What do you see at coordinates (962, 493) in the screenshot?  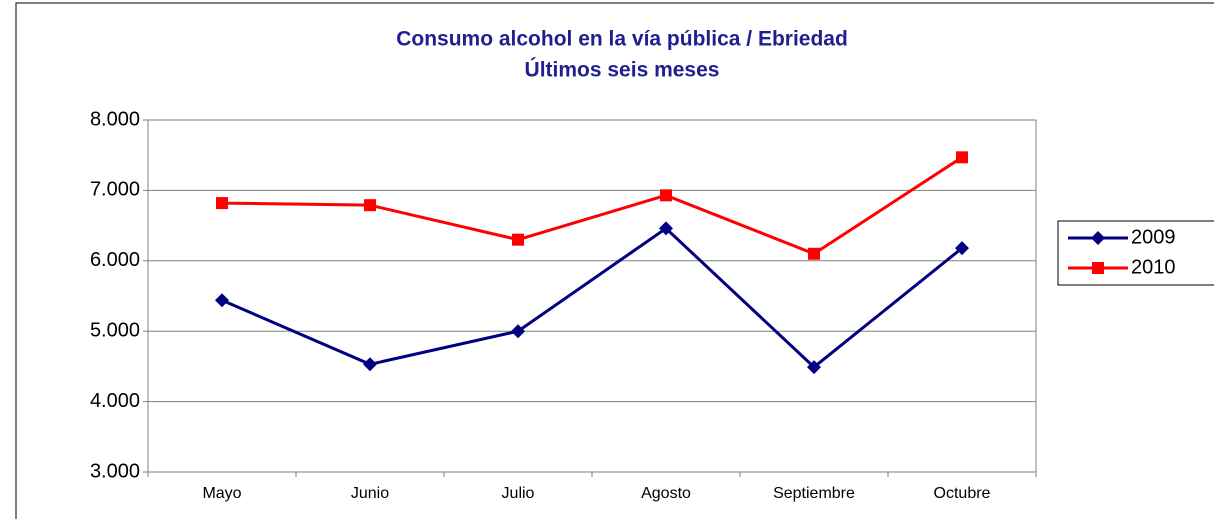 I see `x-tick-label: Octubre` at bounding box center [962, 493].